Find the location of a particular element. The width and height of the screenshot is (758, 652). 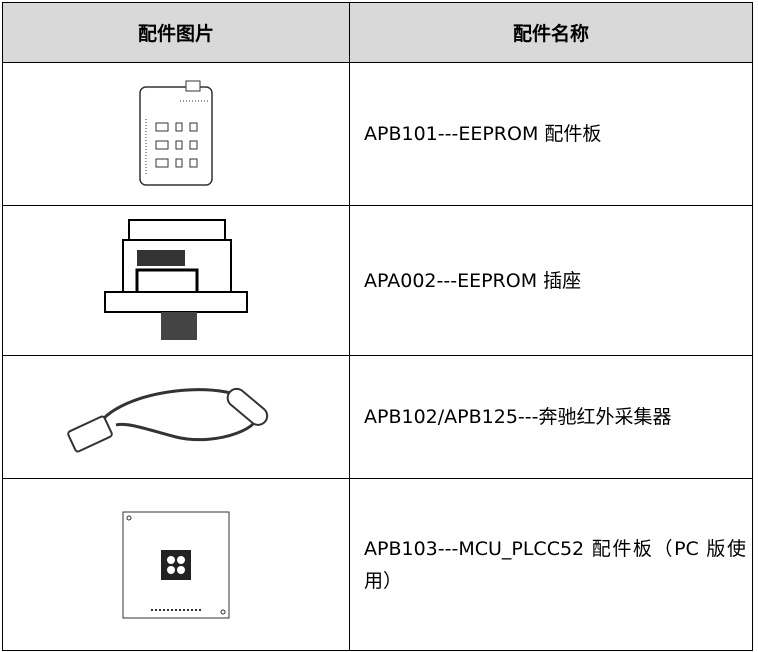

name-cell: APB101---EEPROM 配件板 is located at coordinates (551, 134).